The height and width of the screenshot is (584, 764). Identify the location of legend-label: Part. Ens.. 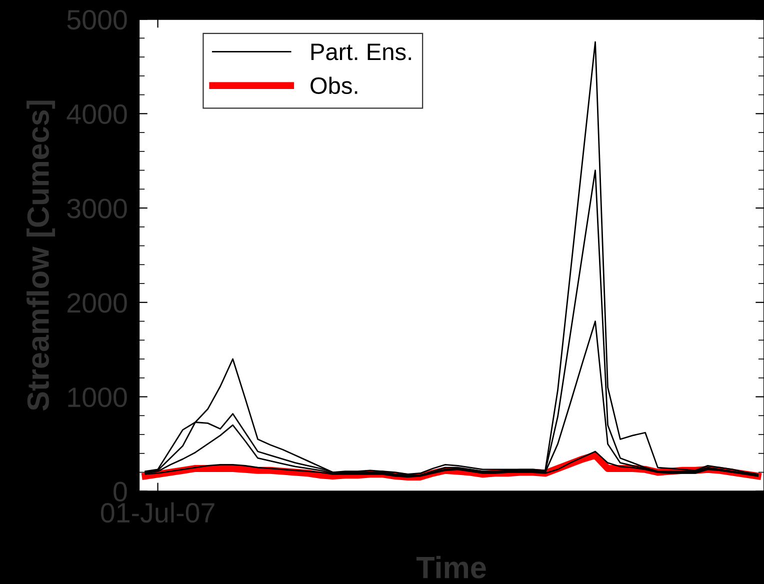
(361, 52).